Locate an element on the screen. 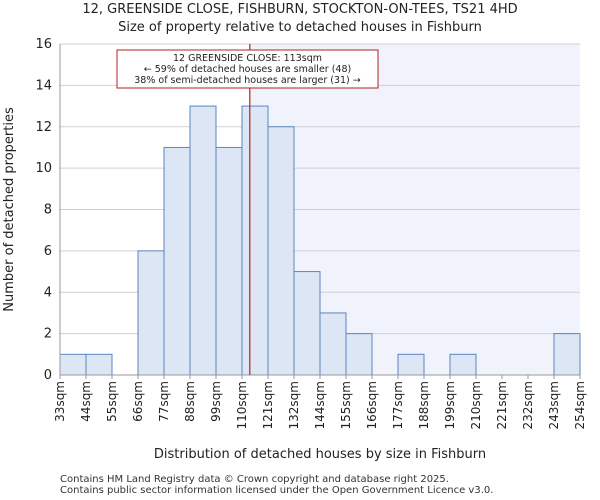 The image size is (600, 500). x-tick-label: 44sqm is located at coordinates (86, 401).